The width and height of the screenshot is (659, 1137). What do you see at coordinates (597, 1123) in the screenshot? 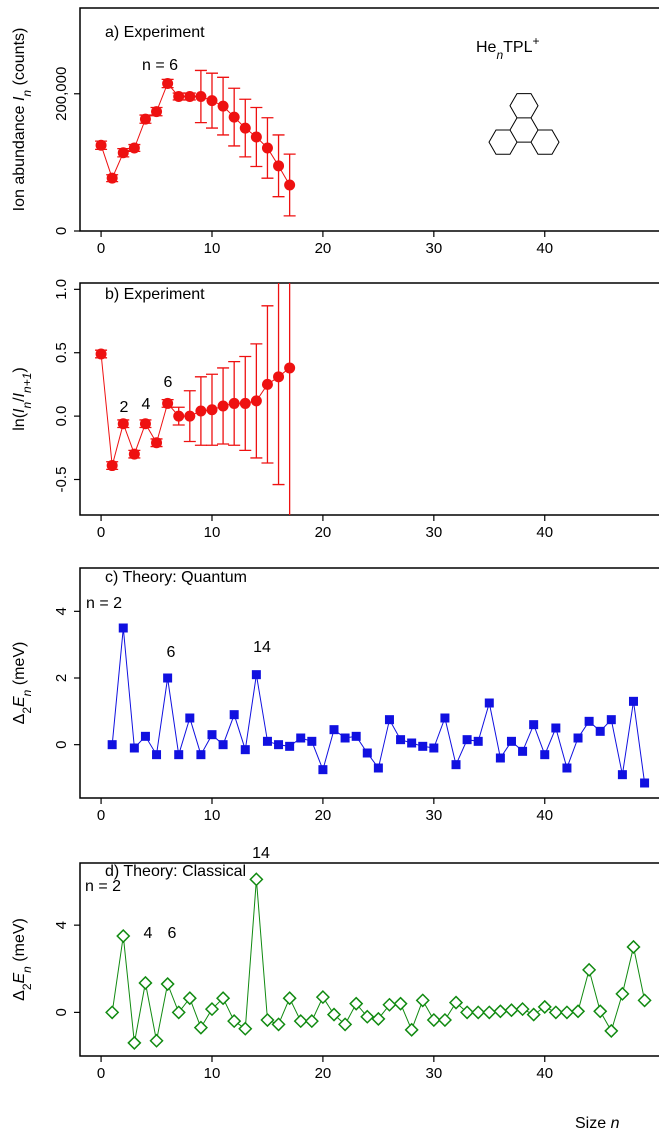
I see `x-axis-label: Size n` at bounding box center [597, 1123].